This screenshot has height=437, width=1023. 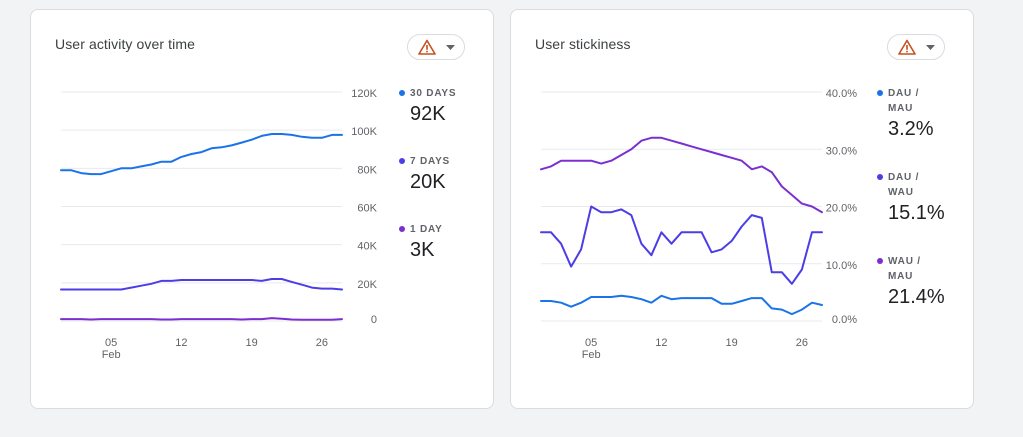 I want to click on legend-label: DAU / MAU, so click(x=904, y=101).